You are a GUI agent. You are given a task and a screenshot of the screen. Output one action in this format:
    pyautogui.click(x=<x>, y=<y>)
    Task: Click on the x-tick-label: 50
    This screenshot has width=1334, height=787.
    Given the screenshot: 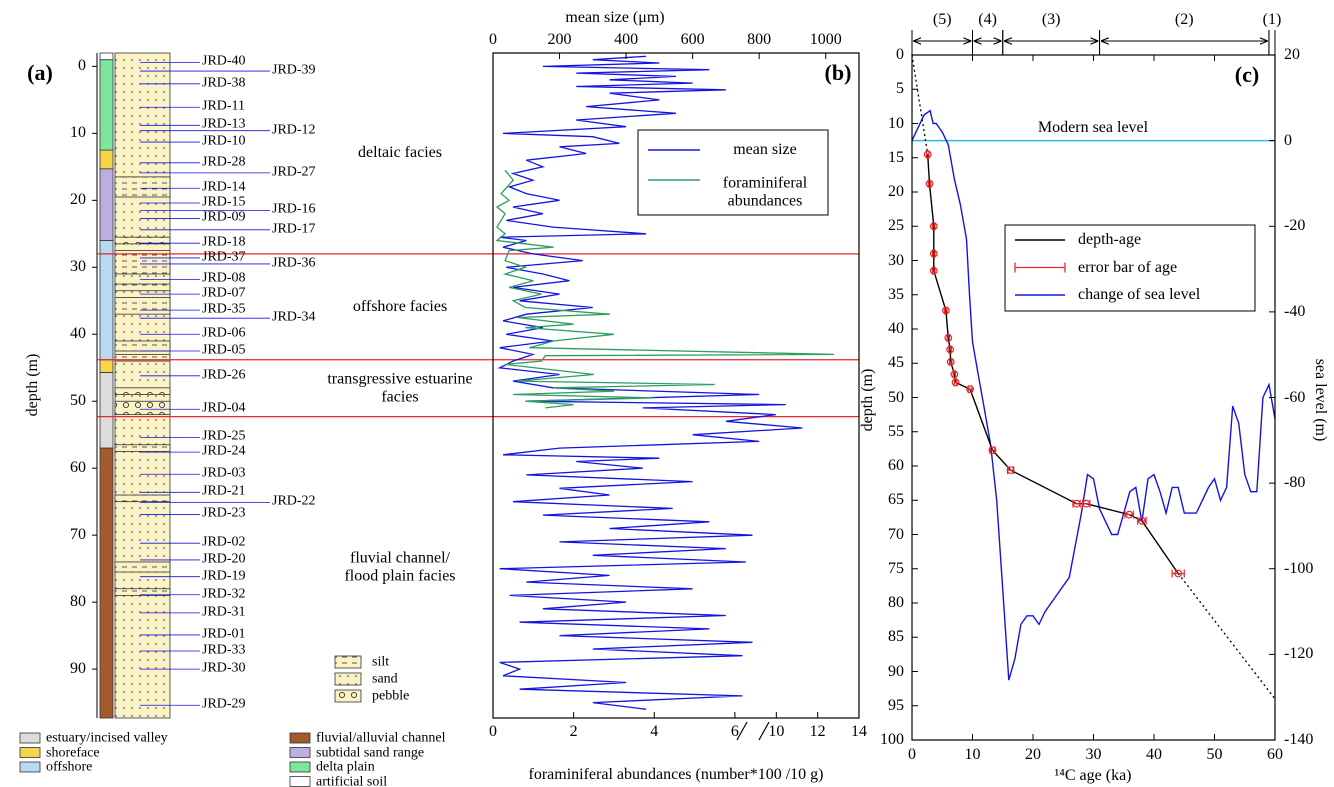 What is the action you would take?
    pyautogui.click(x=1214, y=755)
    